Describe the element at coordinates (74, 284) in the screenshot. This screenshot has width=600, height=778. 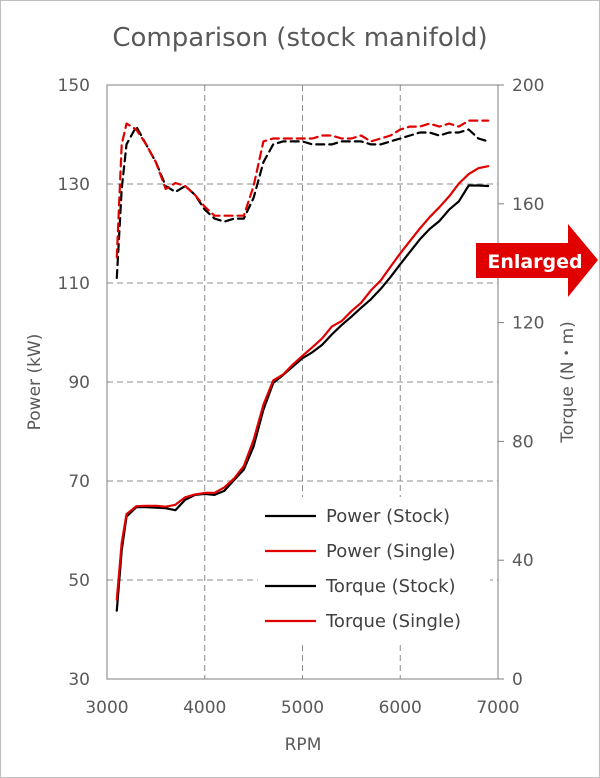
I see `left-y-tick-label: 110` at that location.